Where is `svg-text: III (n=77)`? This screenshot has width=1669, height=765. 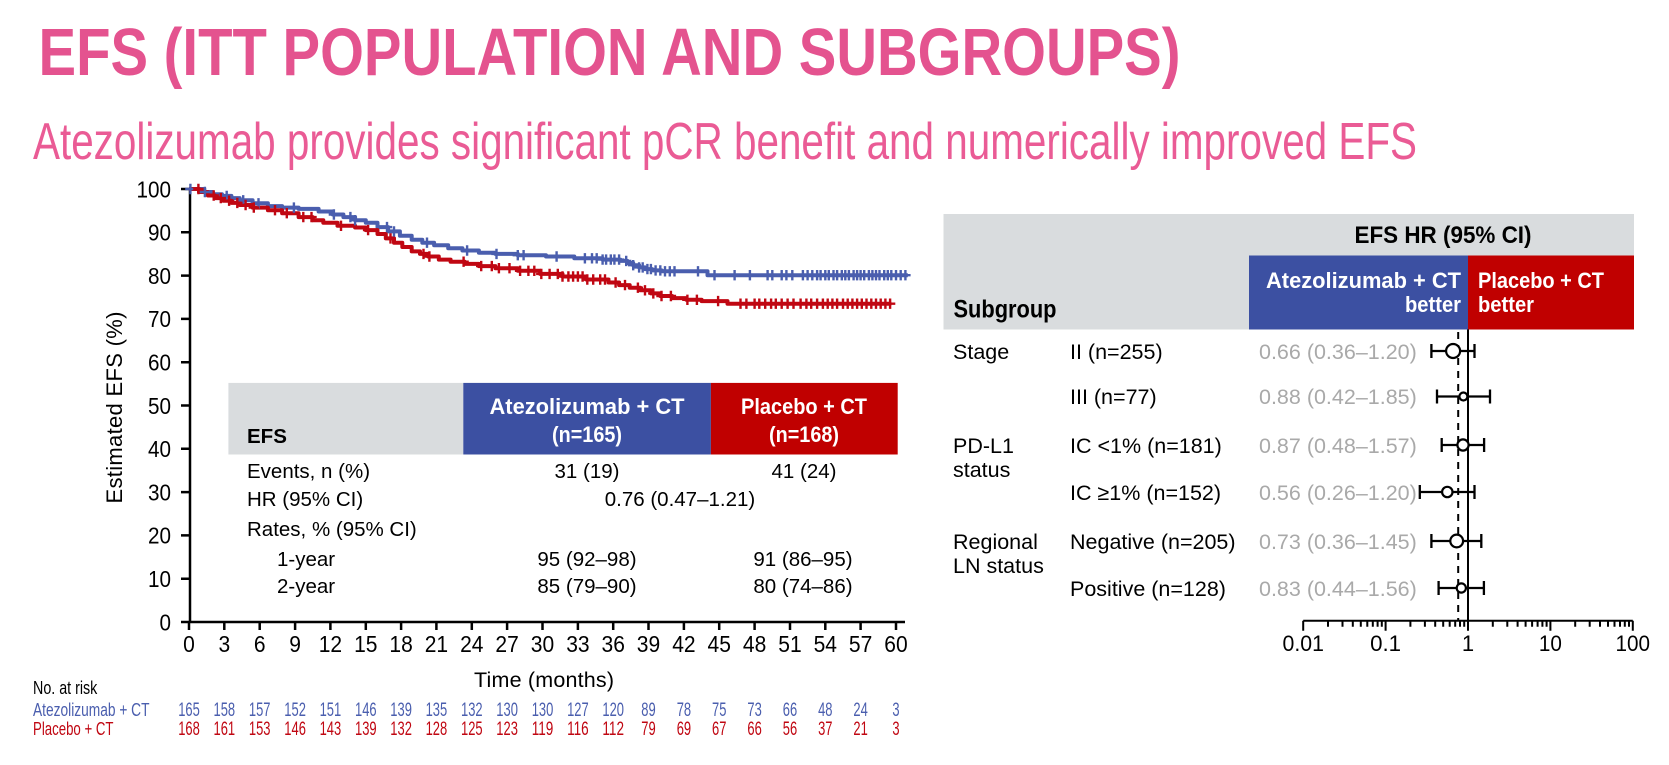
svg-text: III (n=77) is located at coordinates (1113, 397).